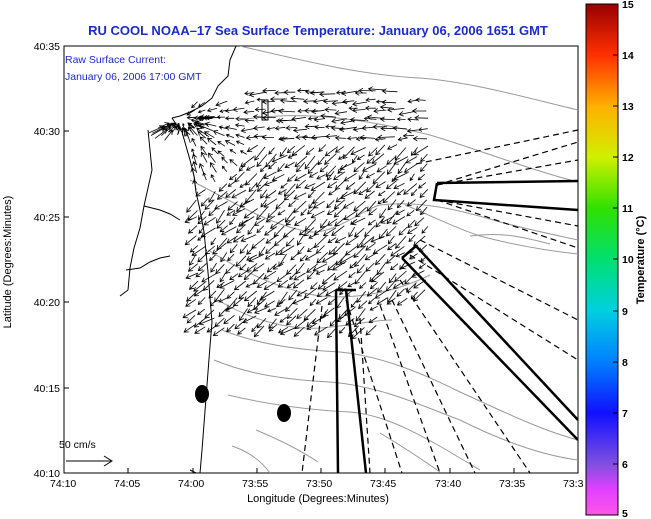 The image size is (651, 519). Describe the element at coordinates (448, 484) in the screenshot. I see `x-tick: 73:40` at that location.